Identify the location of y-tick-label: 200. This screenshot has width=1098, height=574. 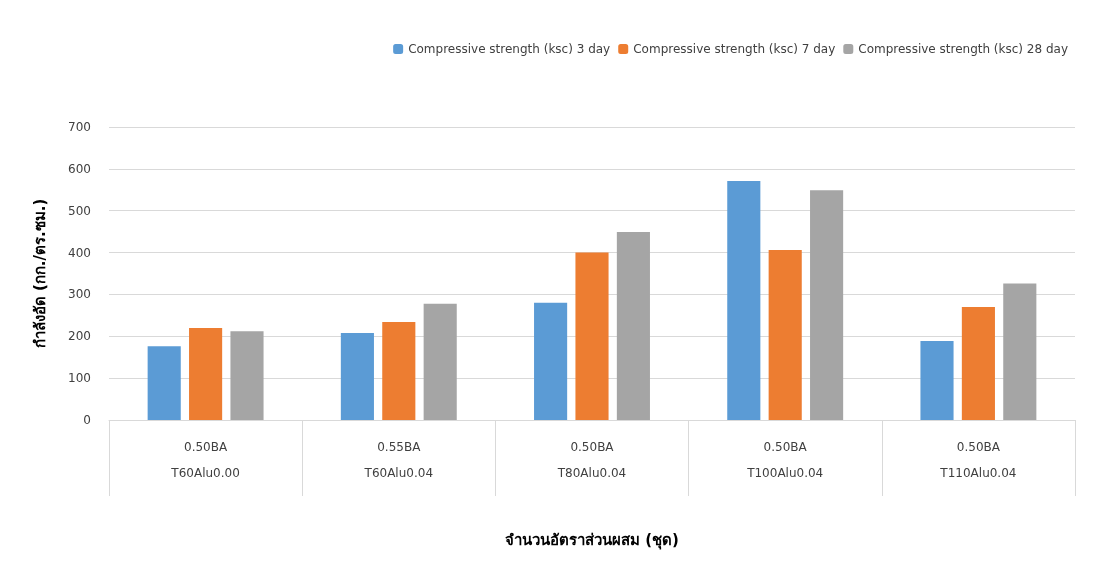
(79, 336).